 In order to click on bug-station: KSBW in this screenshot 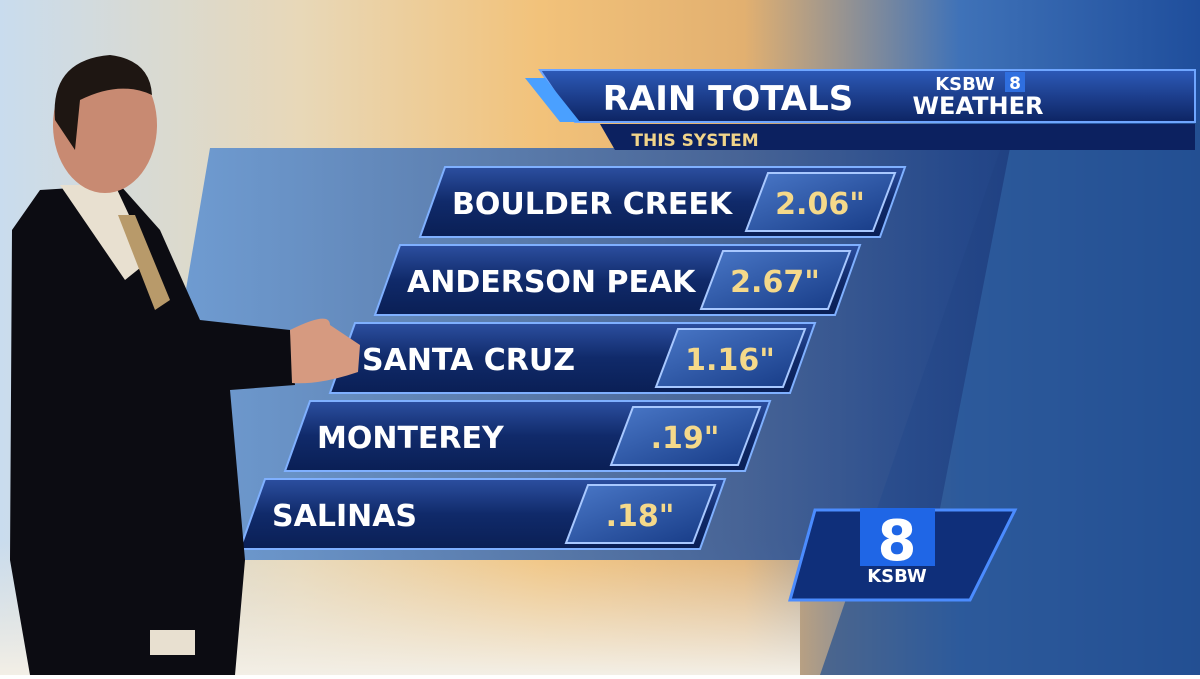, I will do `click(897, 576)`.